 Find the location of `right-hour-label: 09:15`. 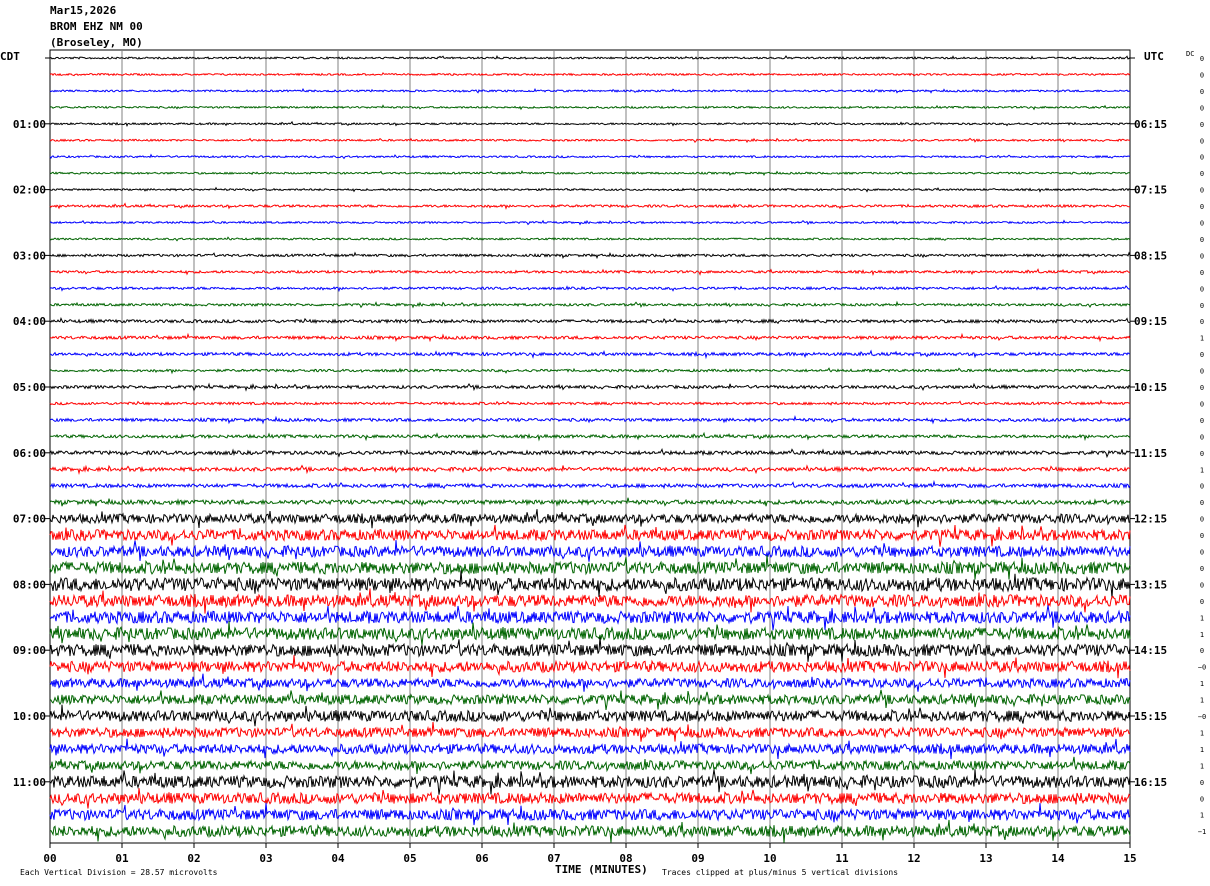

right-hour-label: 09:15 is located at coordinates (1150, 321).